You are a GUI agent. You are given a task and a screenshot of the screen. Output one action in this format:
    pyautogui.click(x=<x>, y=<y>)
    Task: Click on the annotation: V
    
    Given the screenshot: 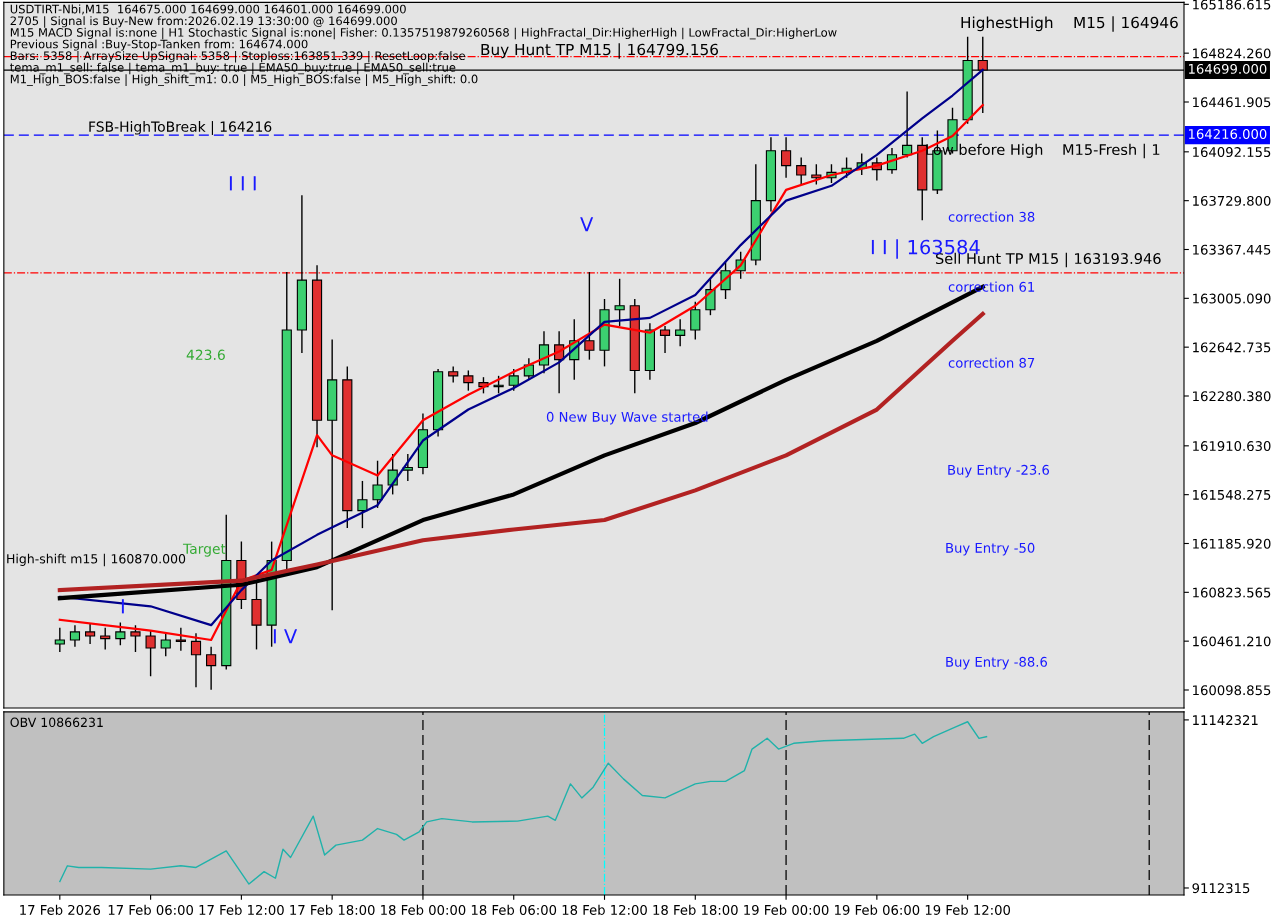 What is the action you would take?
    pyautogui.click(x=587, y=224)
    